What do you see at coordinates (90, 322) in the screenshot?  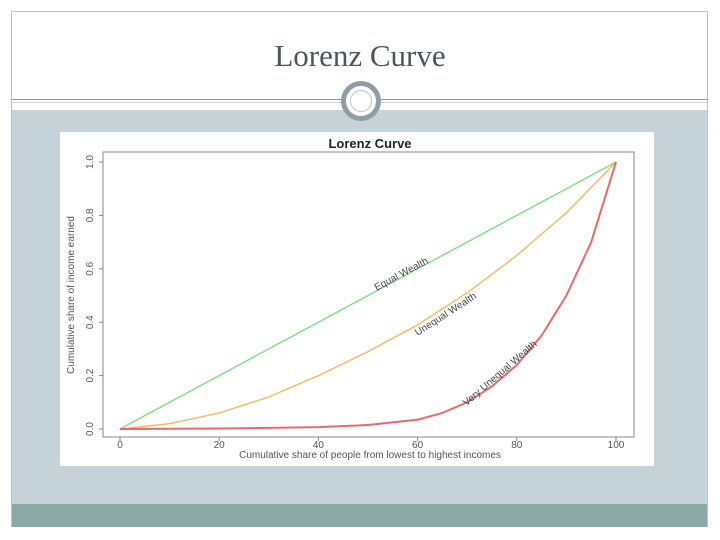 I see `y-tick-label: 0.4` at bounding box center [90, 322].